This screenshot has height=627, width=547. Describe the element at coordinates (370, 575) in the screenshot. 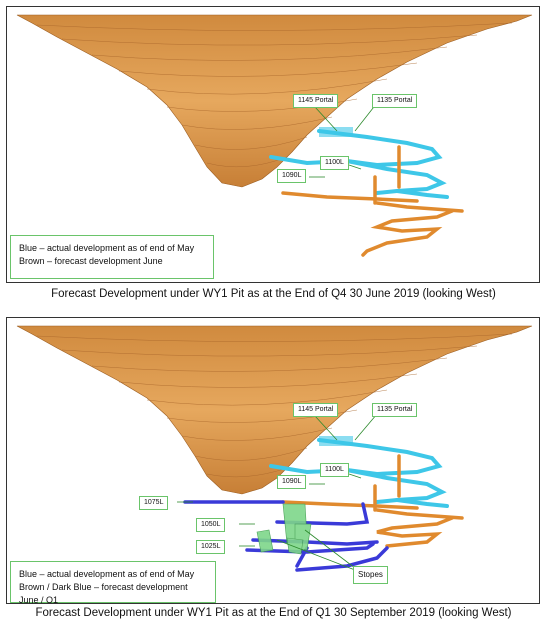

I see `label-stopes: Stopes` at that location.